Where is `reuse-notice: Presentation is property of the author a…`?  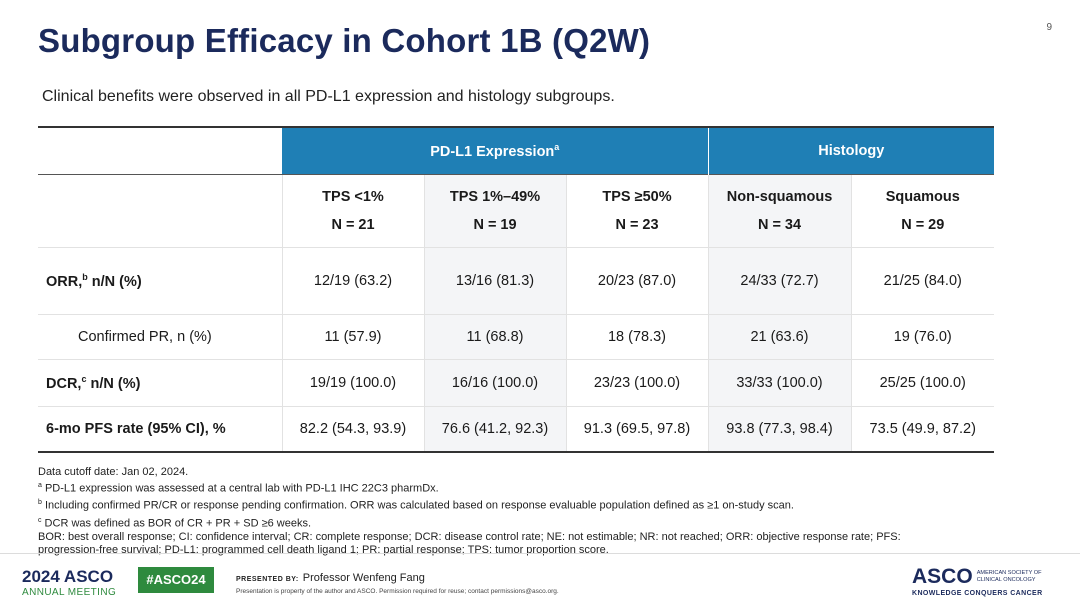 reuse-notice: Presentation is property of the author a… is located at coordinates (397, 591).